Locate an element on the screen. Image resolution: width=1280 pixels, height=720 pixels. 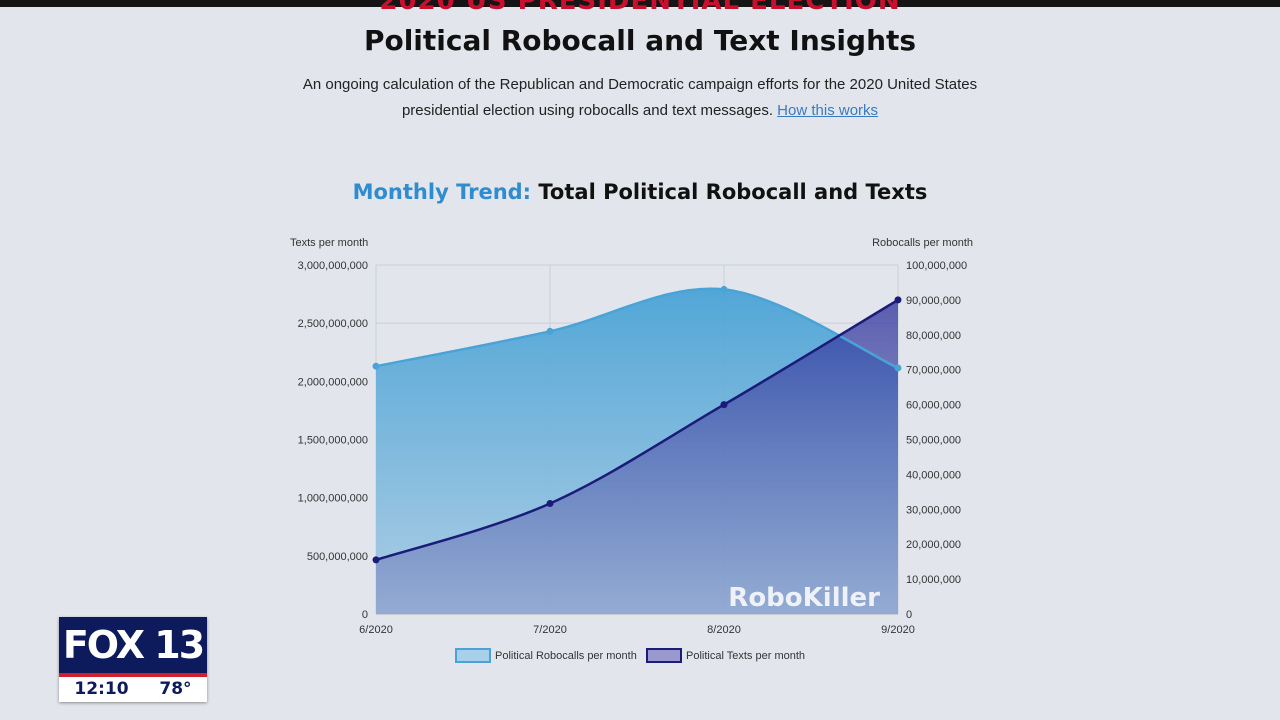
election-banner: 2020 US PRESIDENTIAL ELECTION is located at coordinates (640, 8).